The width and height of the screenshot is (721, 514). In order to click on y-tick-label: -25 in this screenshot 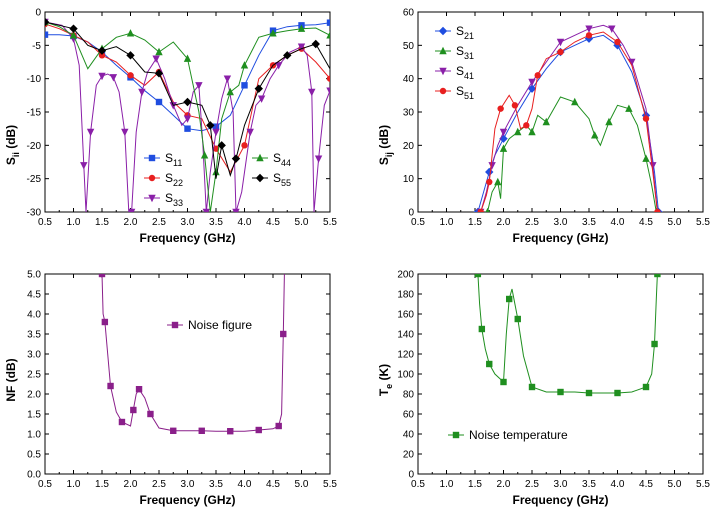, I will do `click(34, 179)`.